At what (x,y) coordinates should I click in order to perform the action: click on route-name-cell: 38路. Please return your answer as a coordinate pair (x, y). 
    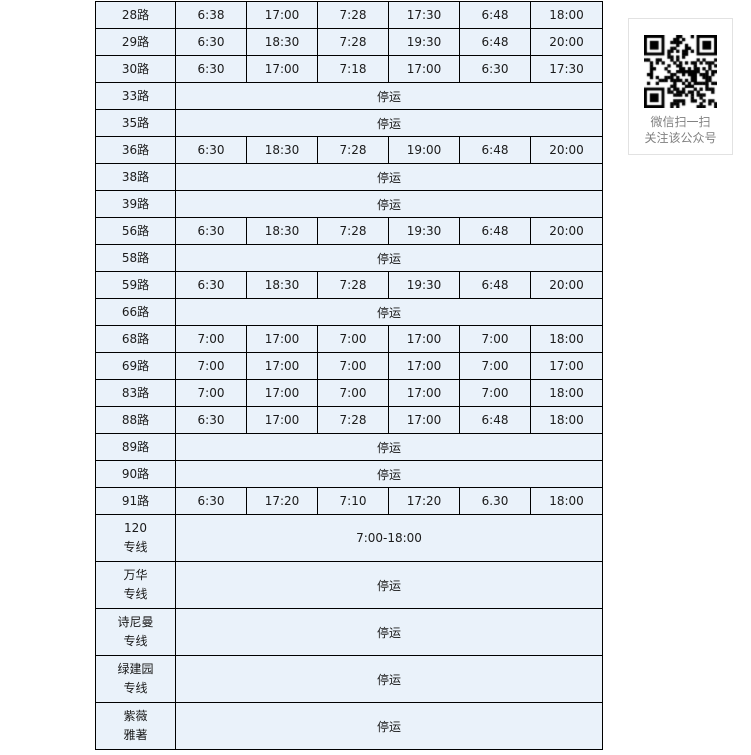
    Looking at the image, I should click on (135, 177).